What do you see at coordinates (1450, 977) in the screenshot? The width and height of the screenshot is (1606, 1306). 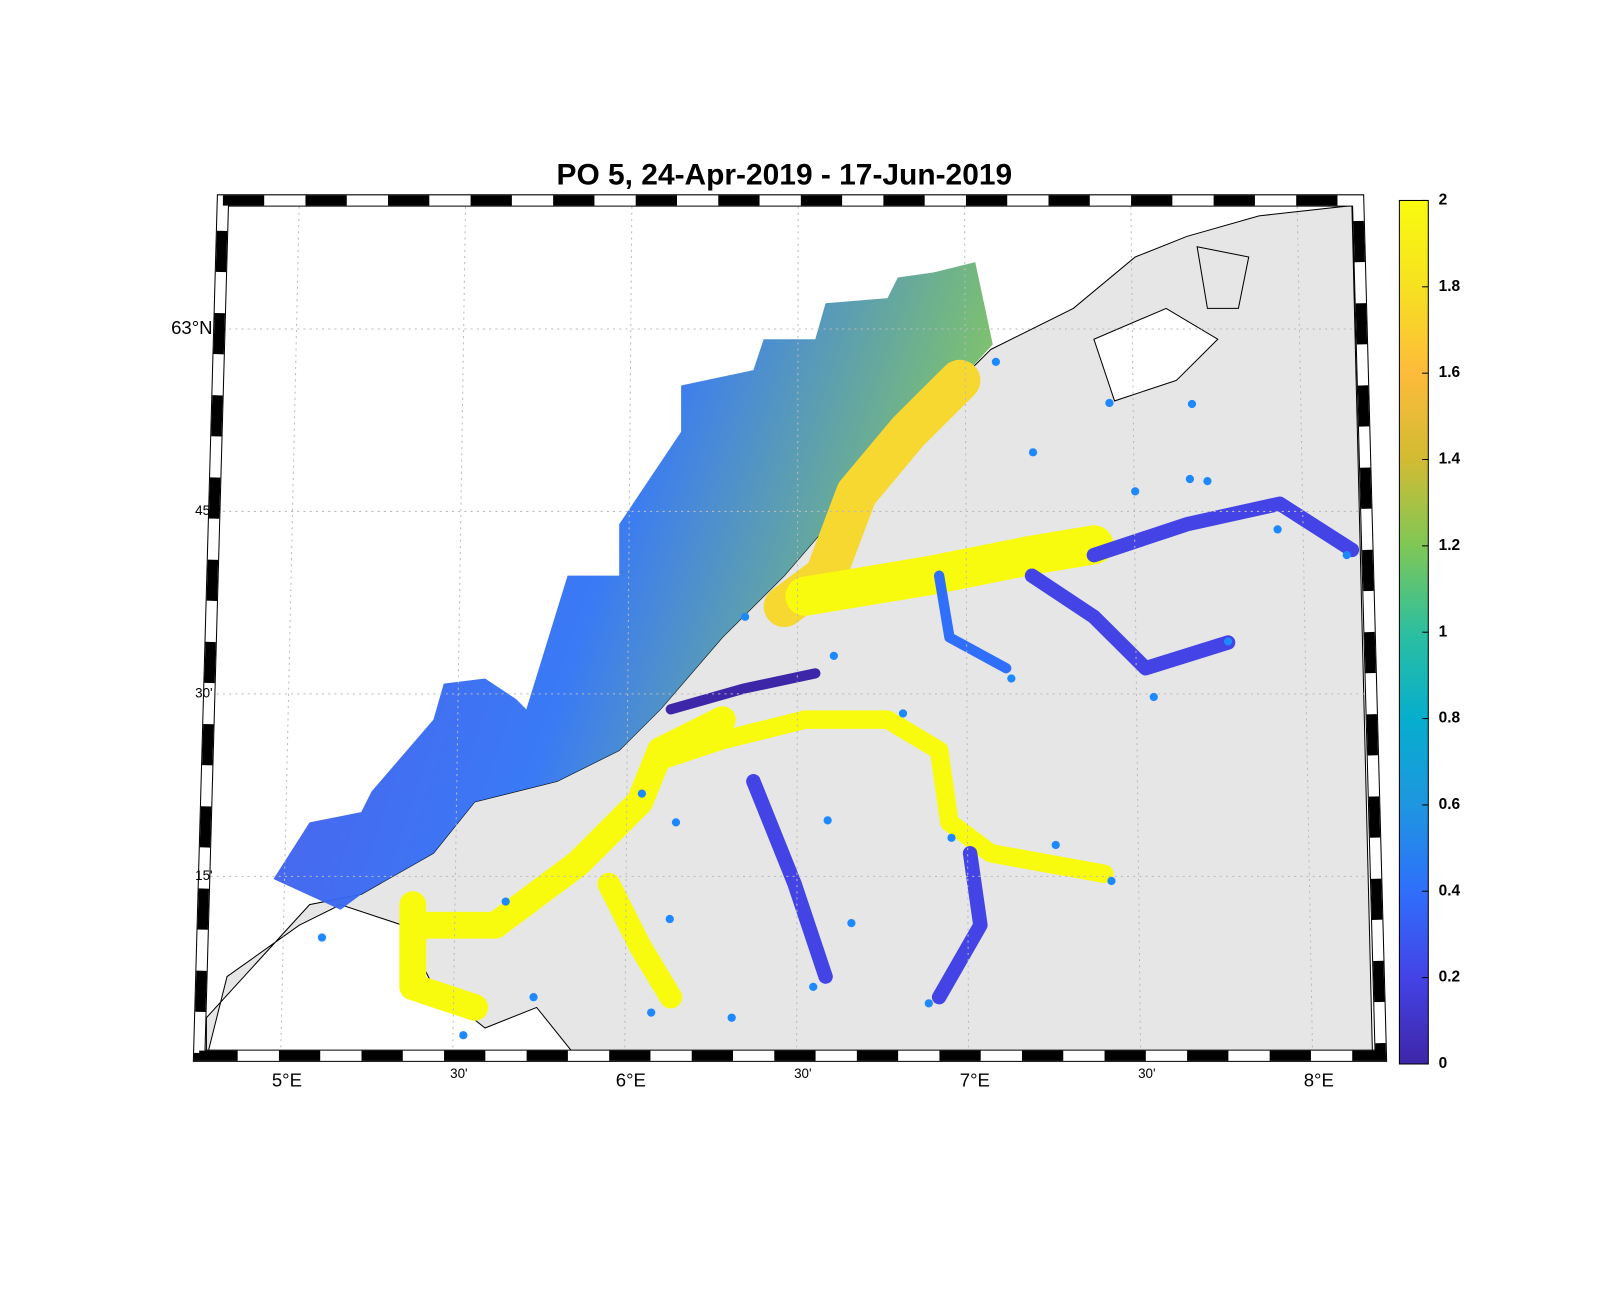 I see `colorbar-tick-label: 0.2` at bounding box center [1450, 977].